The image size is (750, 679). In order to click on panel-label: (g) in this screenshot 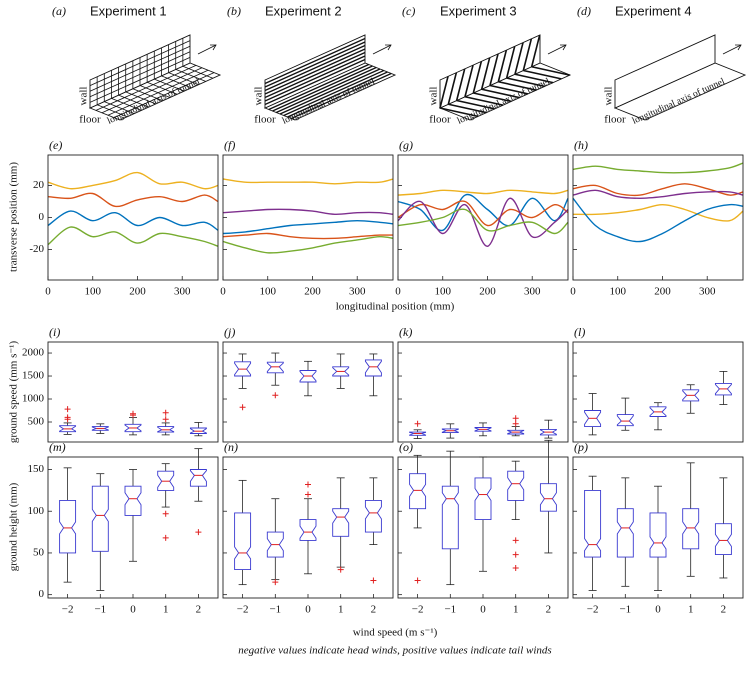, I will do `click(406, 145)`.